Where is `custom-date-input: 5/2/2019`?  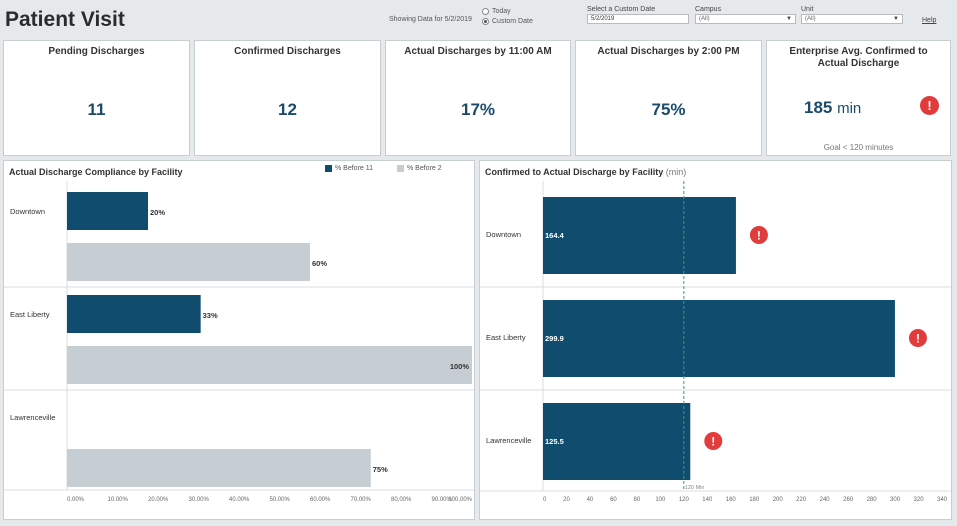 custom-date-input: 5/2/2019 is located at coordinates (638, 19).